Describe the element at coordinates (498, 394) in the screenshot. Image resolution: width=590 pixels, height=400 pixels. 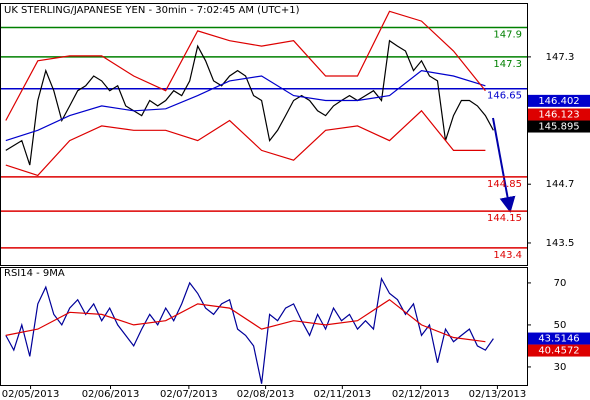
I see `x-tick-label: 02/13/2013` at that location.